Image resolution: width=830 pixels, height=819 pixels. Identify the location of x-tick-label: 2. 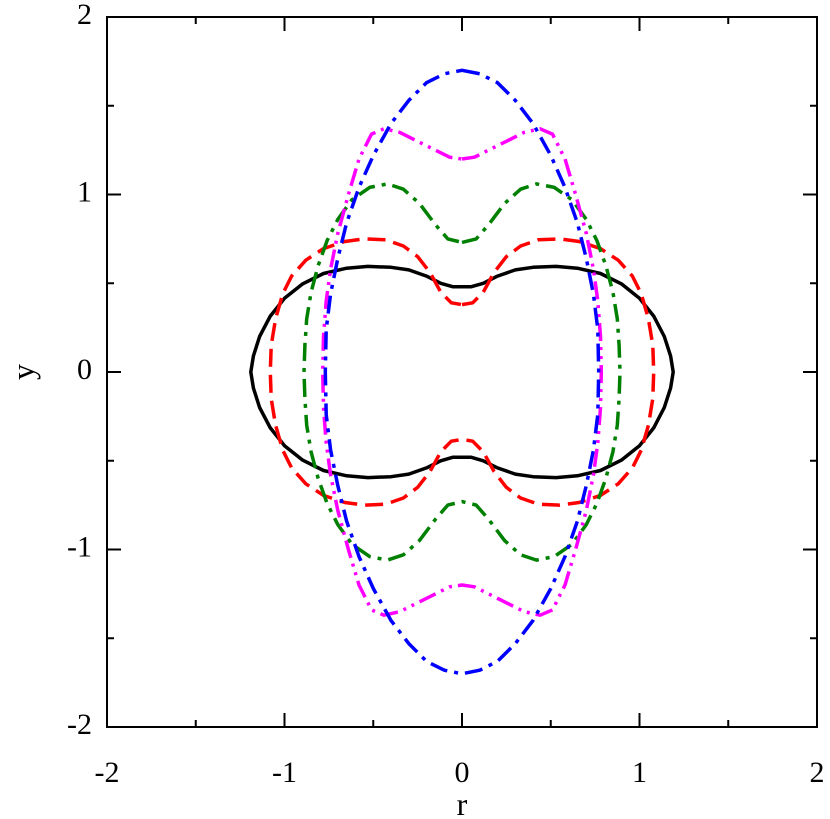
(817, 772).